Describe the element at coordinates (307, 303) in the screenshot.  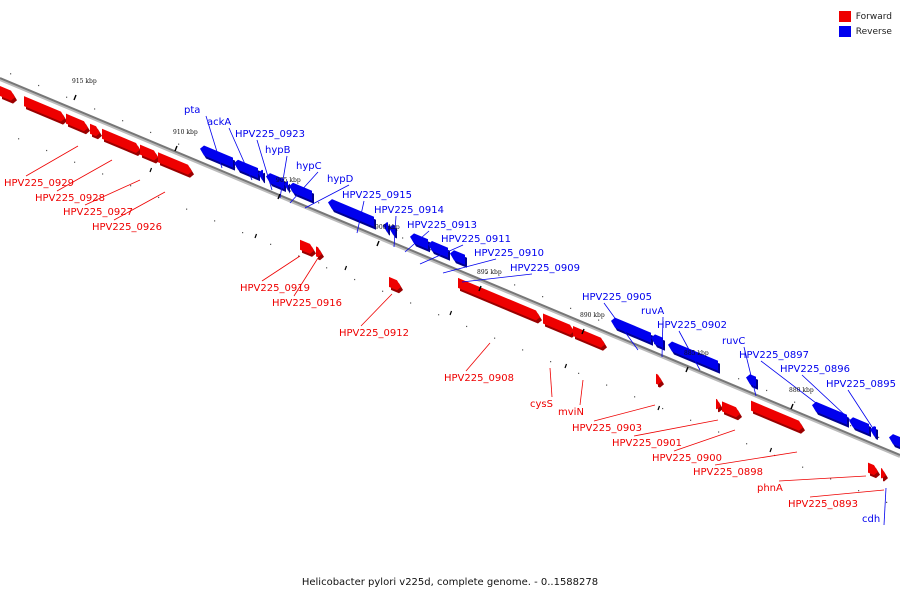
I see `gene-label-hpv225-0916: HPV225_0916` at that location.